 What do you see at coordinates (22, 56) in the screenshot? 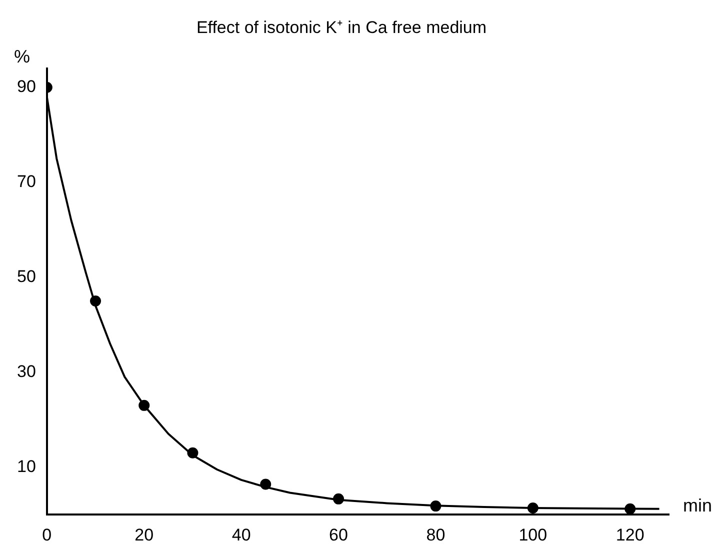
I see `y-axis-title: %` at bounding box center [22, 56].